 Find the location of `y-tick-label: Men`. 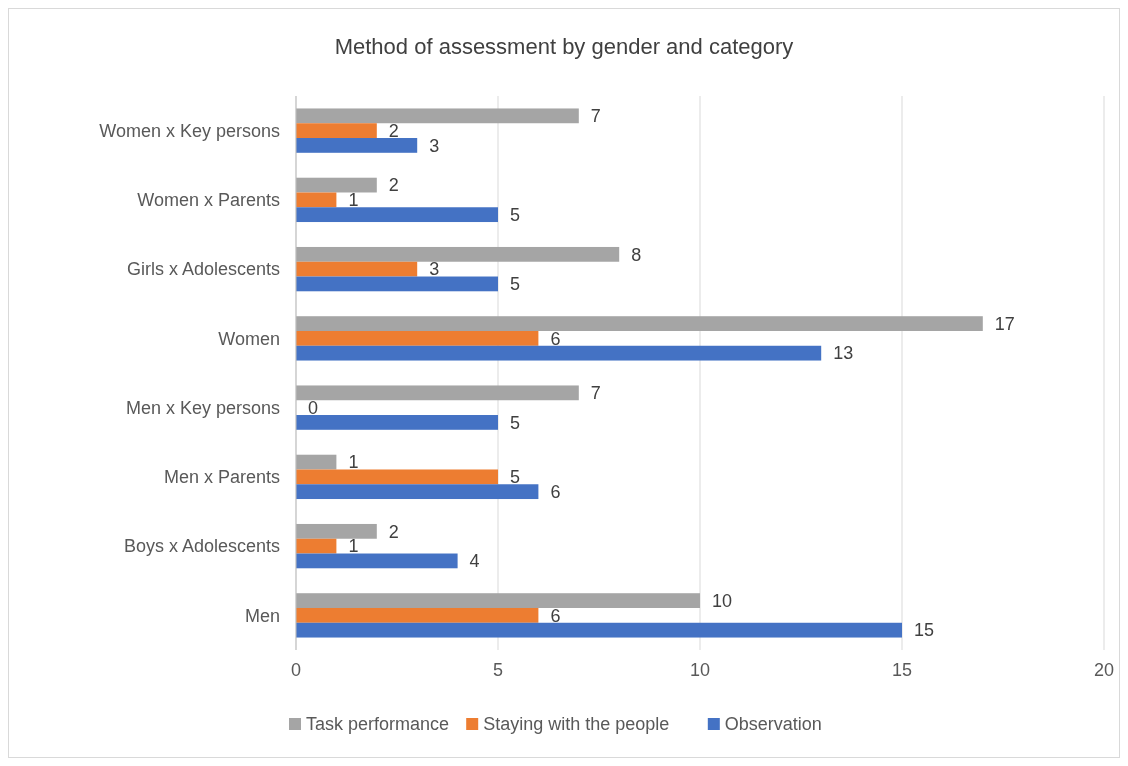

y-tick-label: Men is located at coordinates (262, 615).